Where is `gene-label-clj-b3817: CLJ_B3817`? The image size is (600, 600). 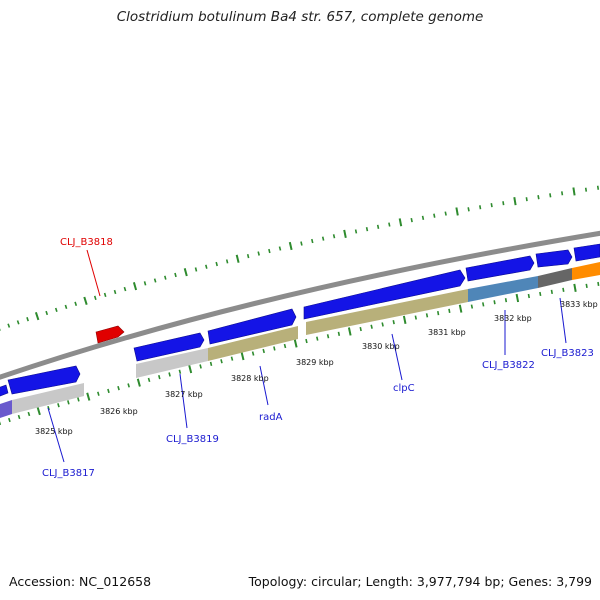
gene-label-clj-b3817: CLJ_B3817 is located at coordinates (68, 473).